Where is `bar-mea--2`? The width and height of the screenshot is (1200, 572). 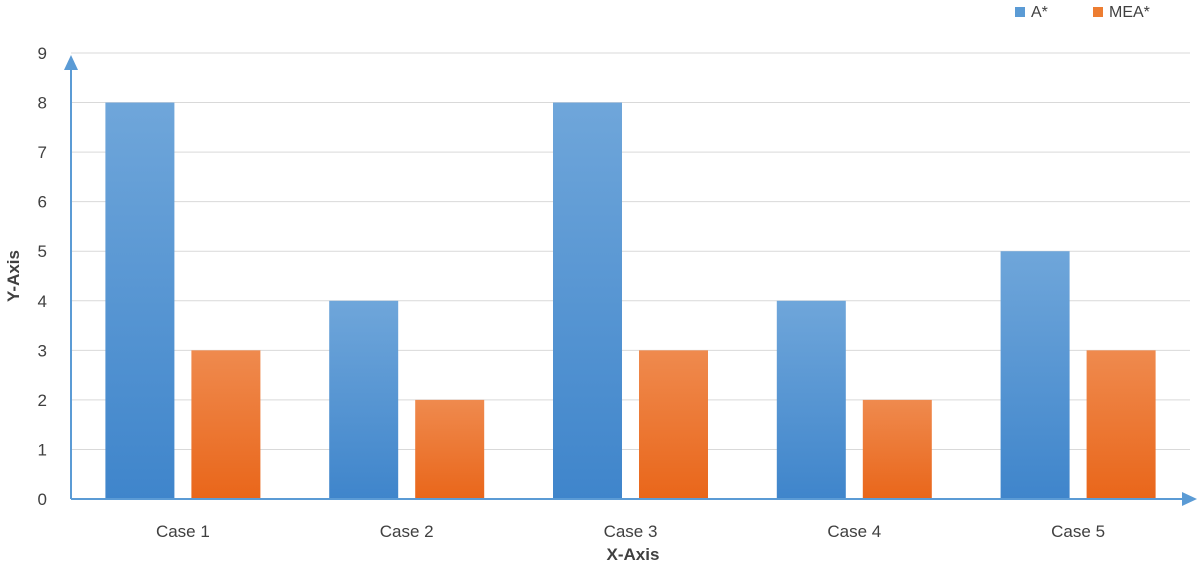 bar-mea--2 is located at coordinates (450, 449).